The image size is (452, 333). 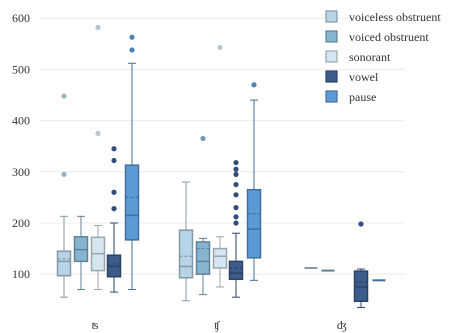 I want to click on legend-item: sonorant, so click(x=358, y=57).